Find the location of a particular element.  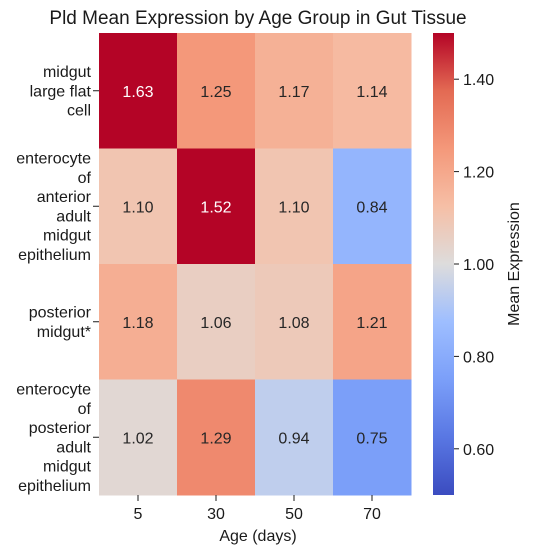

cell-value-label: 1.14 is located at coordinates (371, 92).